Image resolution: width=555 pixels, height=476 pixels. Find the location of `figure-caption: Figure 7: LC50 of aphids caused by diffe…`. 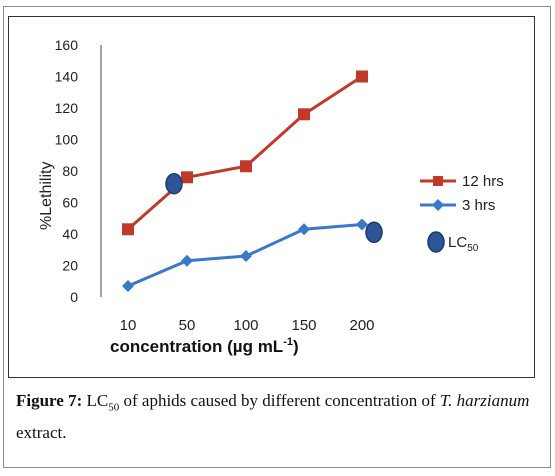

figure-caption: Figure 7: LC50 of aphids caused by diffe… is located at coordinates (276, 417).